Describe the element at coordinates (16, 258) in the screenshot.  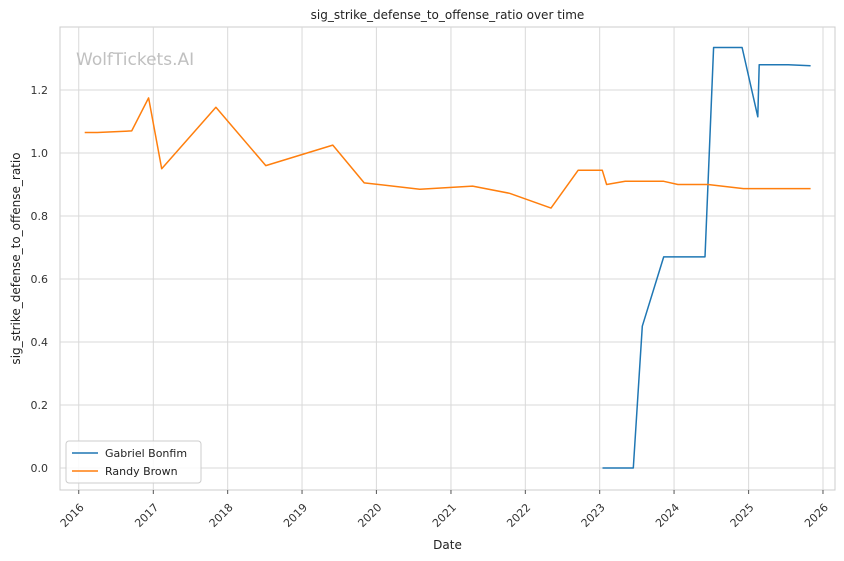
I see `y-axis-label: sig_strike_defense_to_offense_ratio` at that location.